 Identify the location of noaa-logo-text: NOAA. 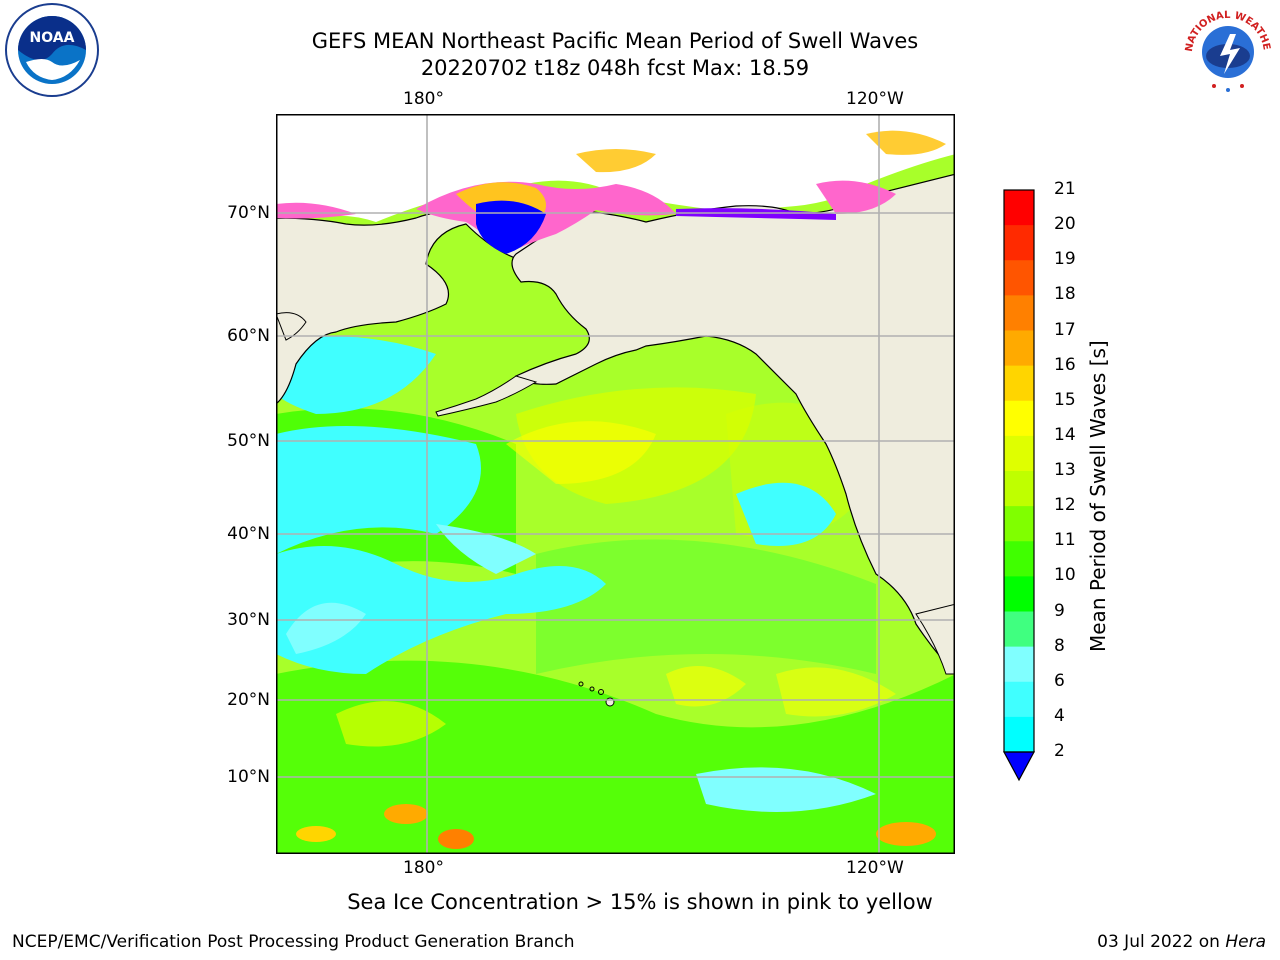
(52, 38).